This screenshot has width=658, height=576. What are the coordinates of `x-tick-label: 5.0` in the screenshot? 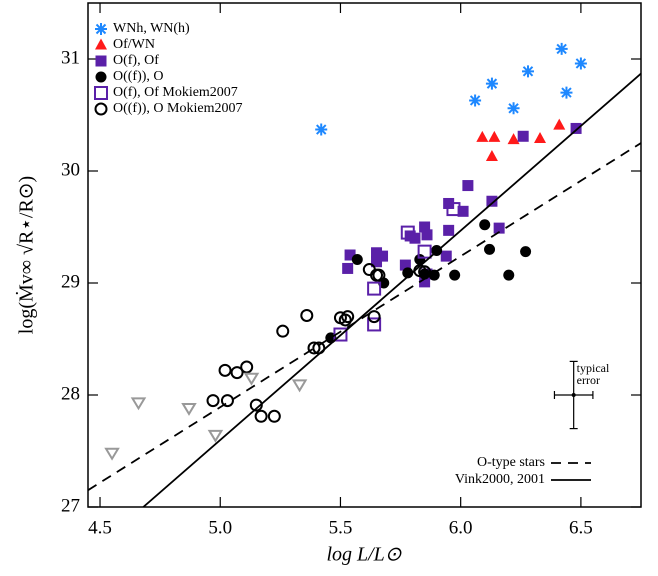 It's located at (220, 527).